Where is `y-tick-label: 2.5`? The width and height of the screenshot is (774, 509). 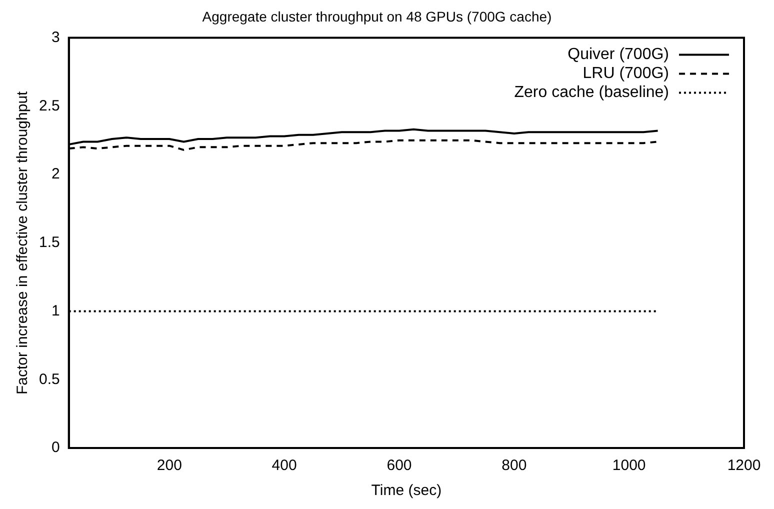
y-tick-label: 2.5 is located at coordinates (49, 105).